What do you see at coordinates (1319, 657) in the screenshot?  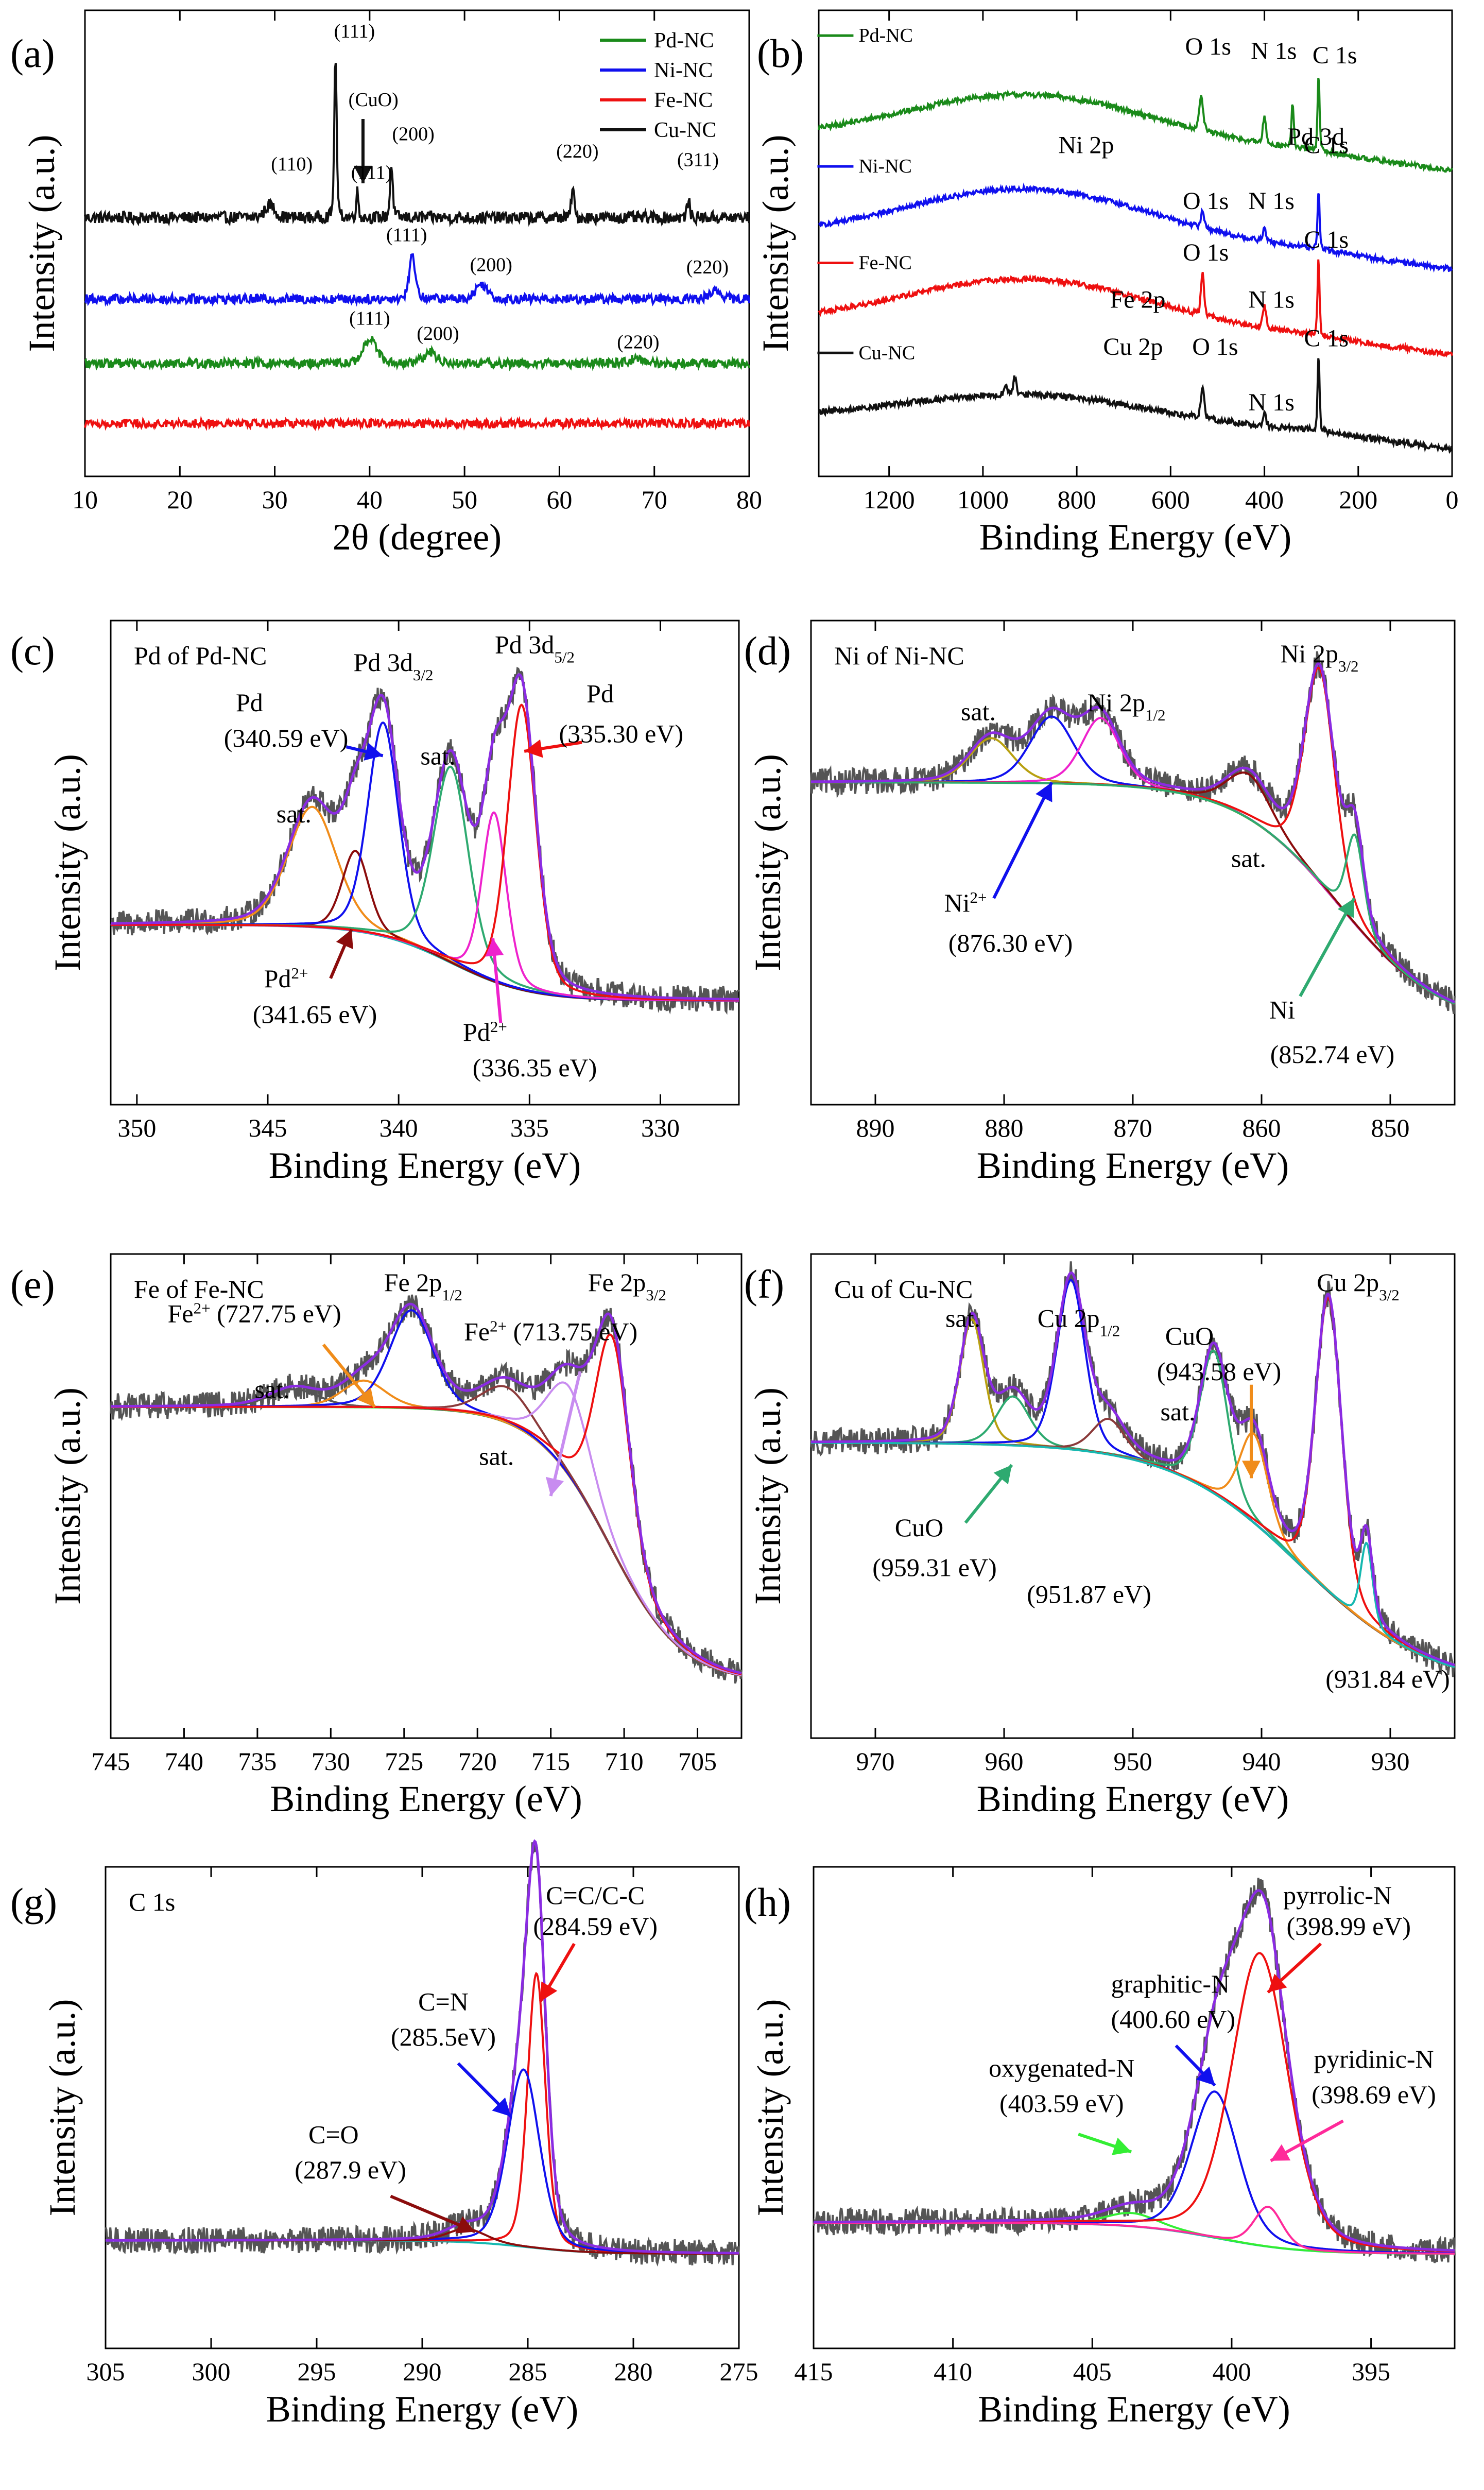 I see `peak-annotation: Ni 2p3/2` at bounding box center [1319, 657].